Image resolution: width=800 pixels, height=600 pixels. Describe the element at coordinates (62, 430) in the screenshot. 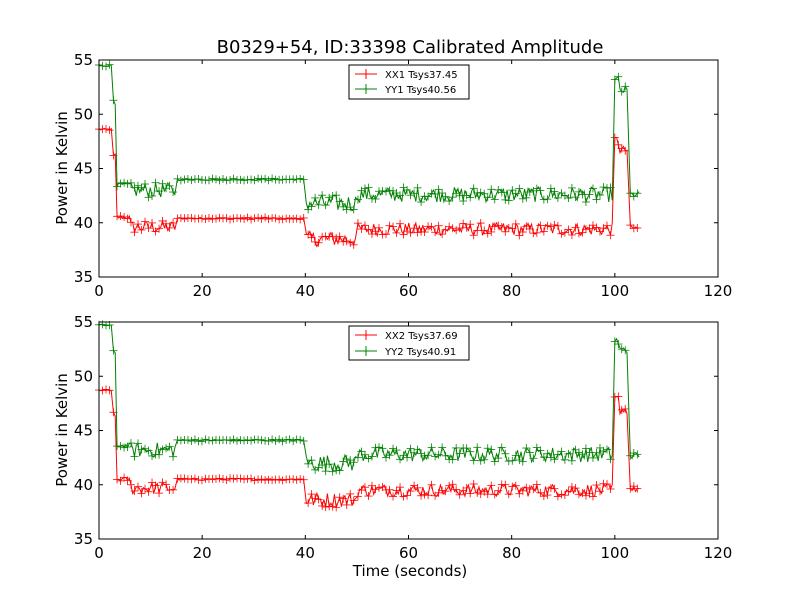

I see `panel-bottom-ylabel: Power in Kelvin` at that location.